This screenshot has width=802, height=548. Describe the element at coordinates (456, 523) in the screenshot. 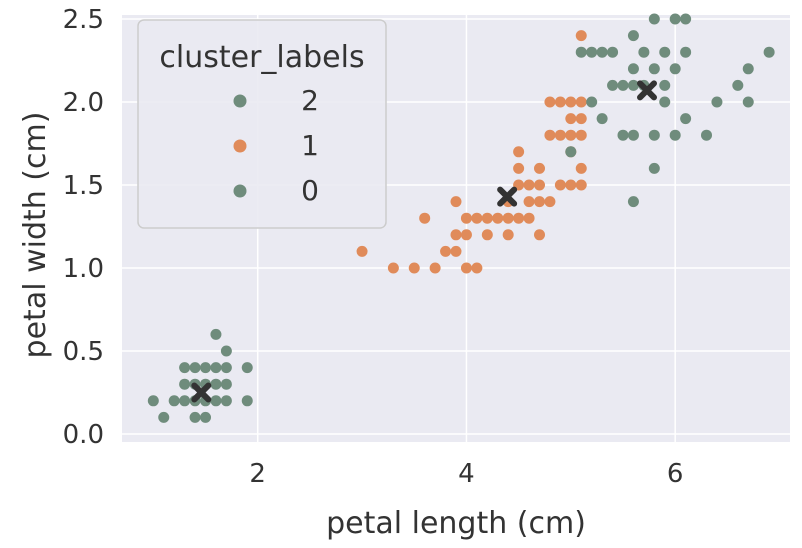

I see `x-axis-label: petal length (cm)` at that location.